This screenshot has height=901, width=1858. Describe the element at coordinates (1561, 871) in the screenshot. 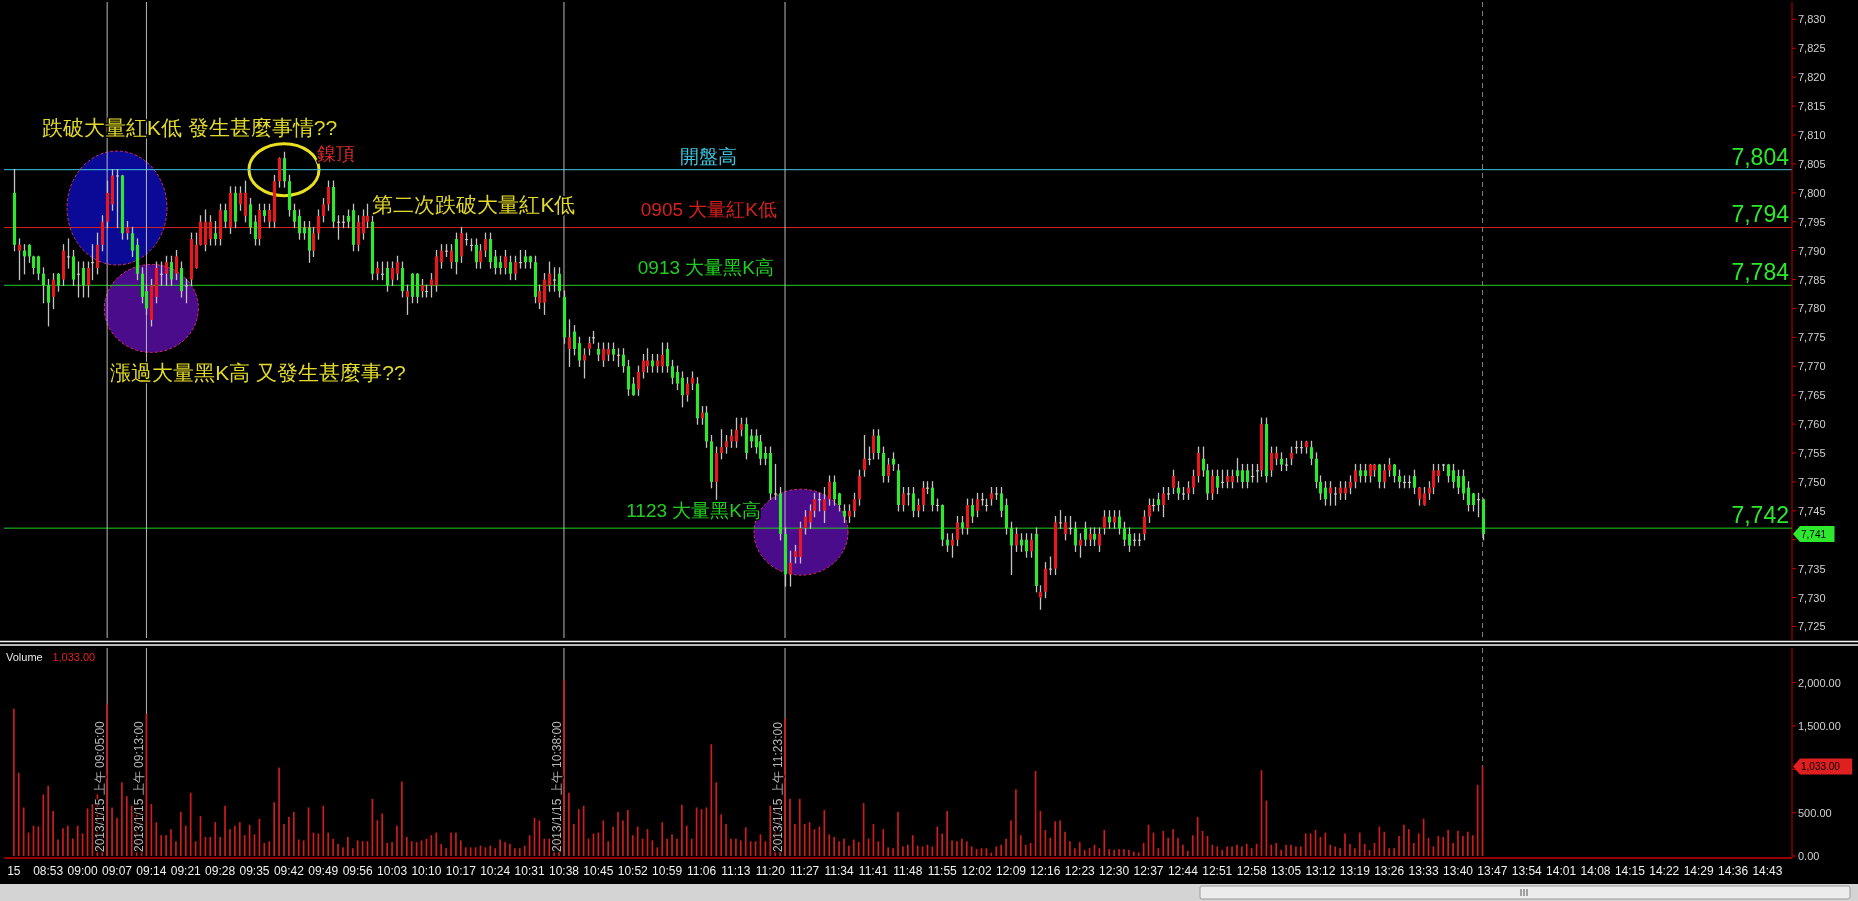

I see `x-tick-label: 14:01` at that location.